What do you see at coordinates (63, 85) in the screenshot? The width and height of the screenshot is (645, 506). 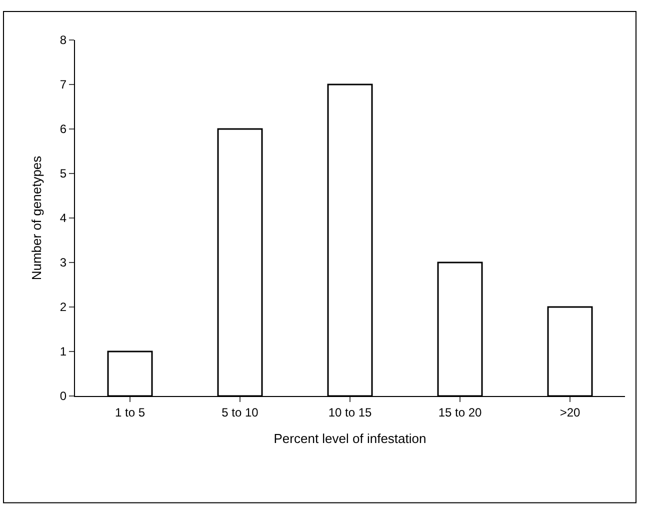 I see `y-tick-label: 7` at bounding box center [63, 85].